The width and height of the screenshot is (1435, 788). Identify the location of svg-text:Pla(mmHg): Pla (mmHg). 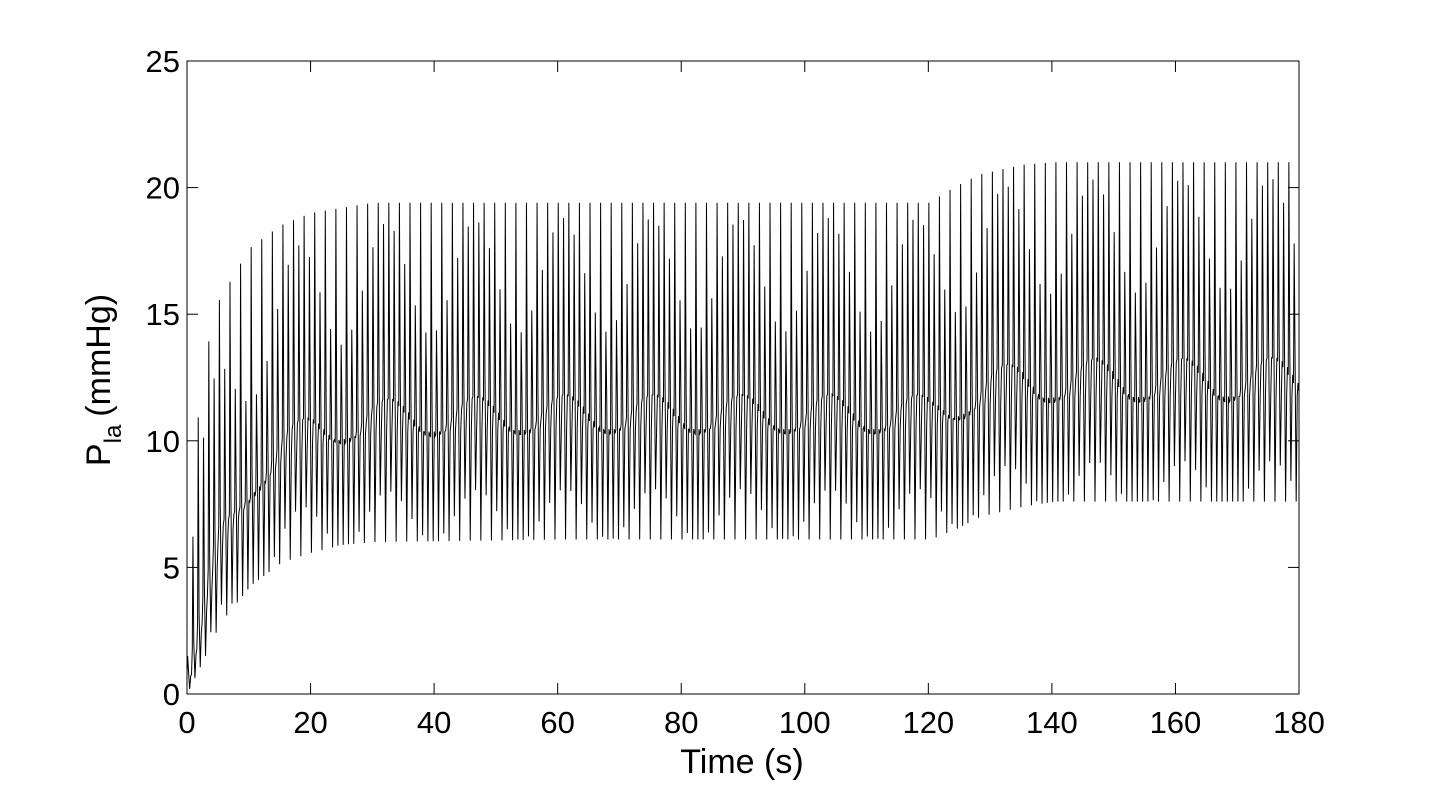
(103, 380).